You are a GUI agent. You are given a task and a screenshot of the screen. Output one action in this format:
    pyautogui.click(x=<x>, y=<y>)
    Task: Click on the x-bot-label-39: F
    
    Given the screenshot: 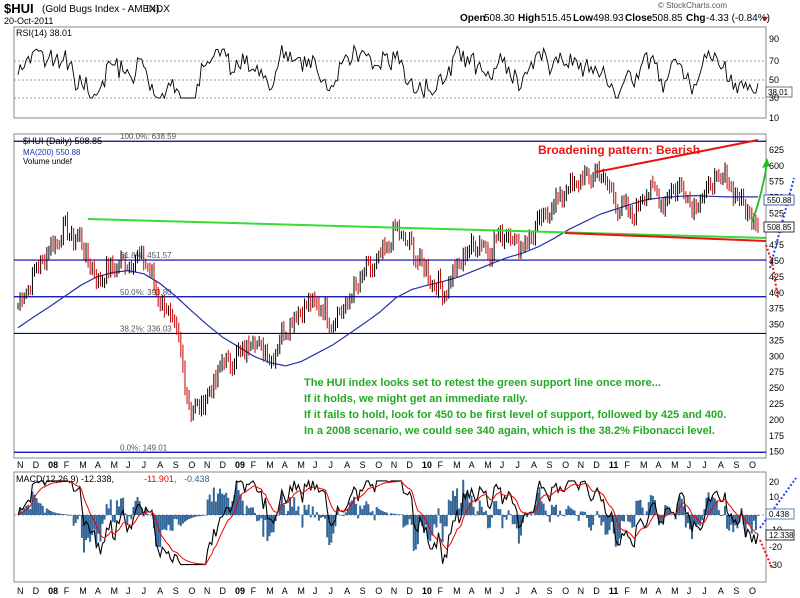 What is the action you would take?
    pyautogui.click(x=627, y=591)
    